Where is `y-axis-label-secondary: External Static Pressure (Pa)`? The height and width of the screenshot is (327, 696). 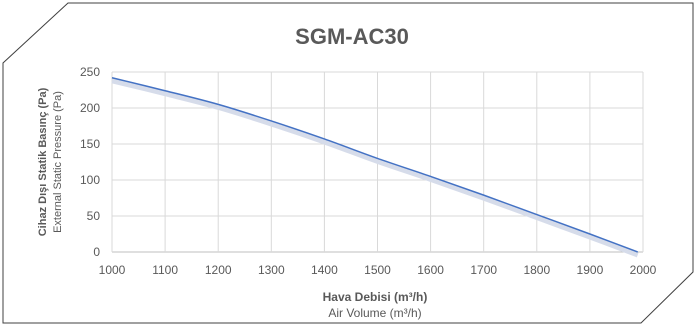 y-axis-label-secondary: External Static Pressure (Pa) is located at coordinates (58, 162).